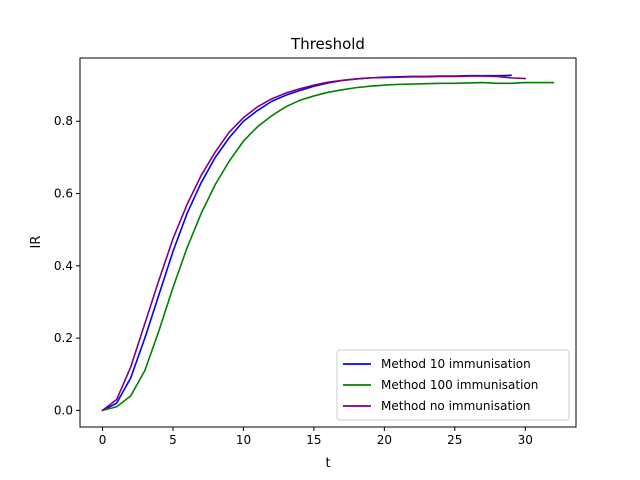 The image size is (640, 480). What do you see at coordinates (63, 338) in the screenshot?
I see `y-tick-label: 0.2` at bounding box center [63, 338].